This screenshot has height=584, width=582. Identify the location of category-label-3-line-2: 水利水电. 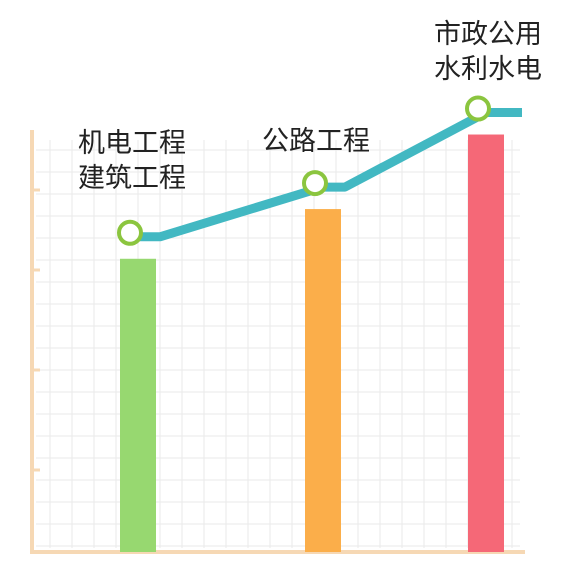
(488, 69).